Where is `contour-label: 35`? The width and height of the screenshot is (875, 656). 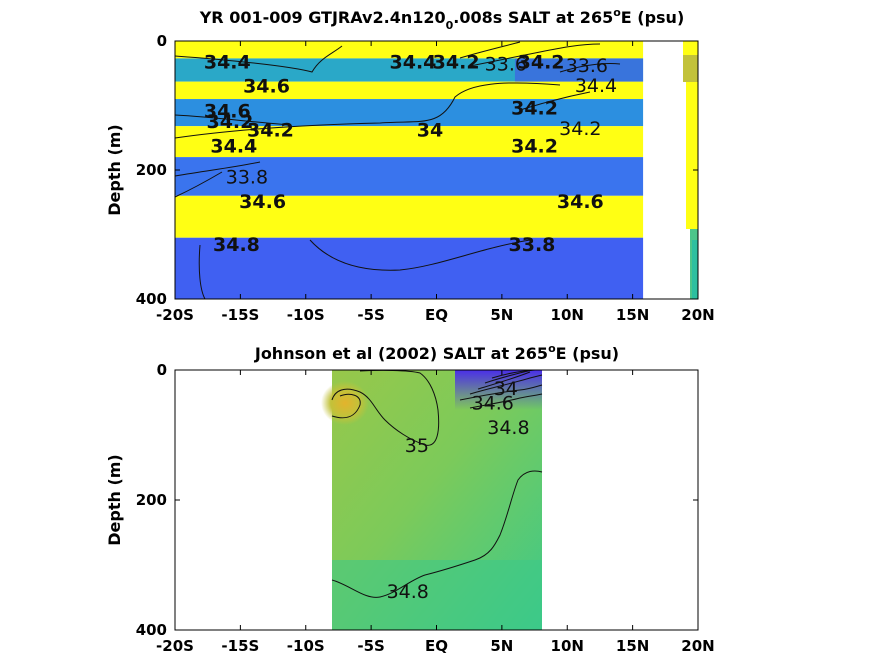
contour-label: 35 is located at coordinates (417, 446).